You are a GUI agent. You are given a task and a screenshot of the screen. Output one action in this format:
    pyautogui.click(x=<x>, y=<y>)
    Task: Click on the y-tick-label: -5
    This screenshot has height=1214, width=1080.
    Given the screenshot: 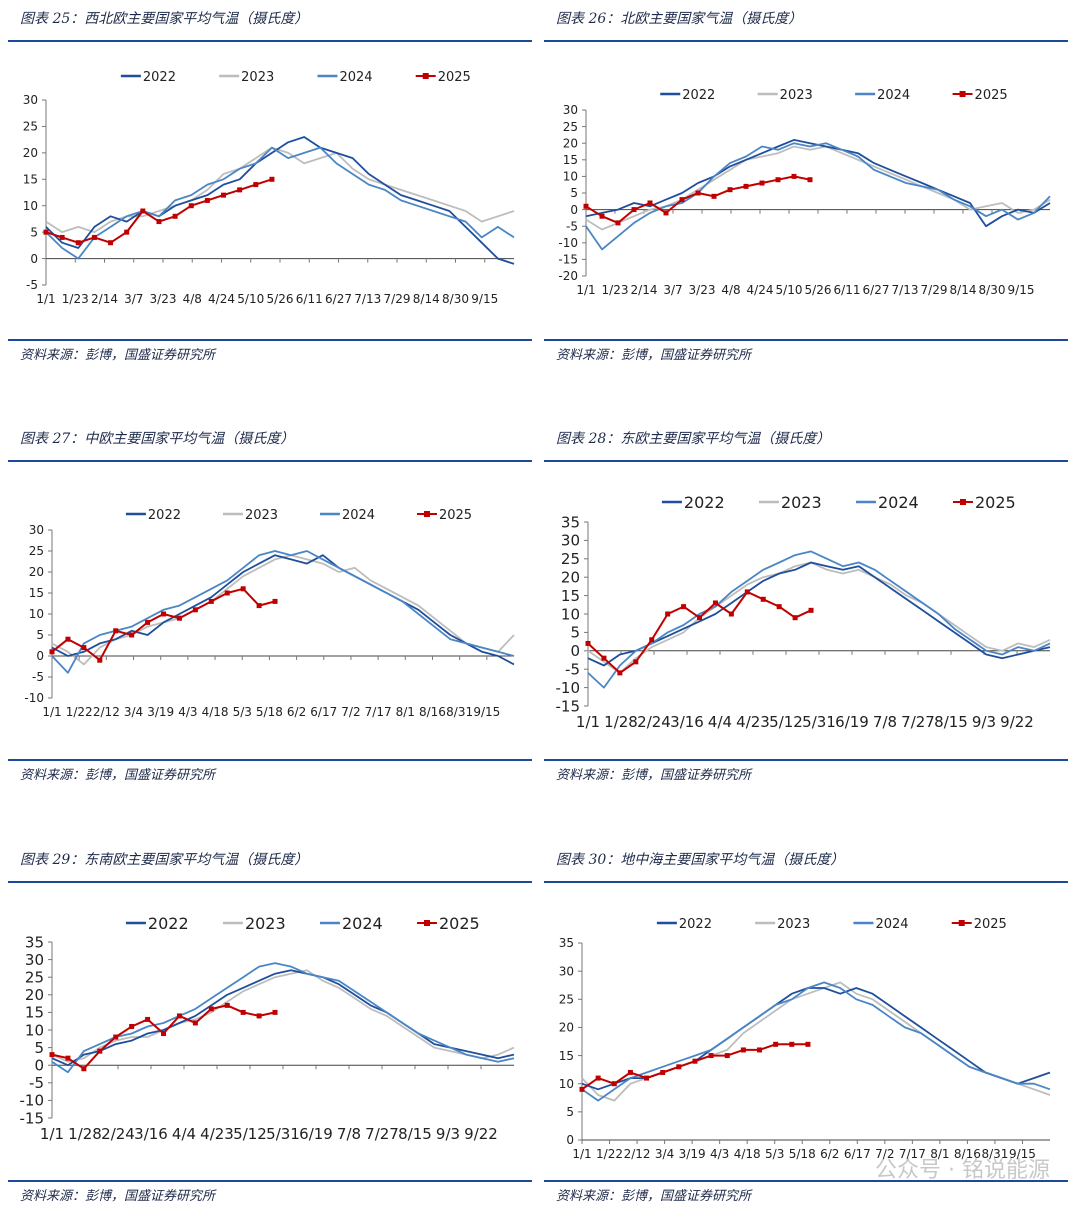 What is the action you would take?
    pyautogui.click(x=572, y=669)
    